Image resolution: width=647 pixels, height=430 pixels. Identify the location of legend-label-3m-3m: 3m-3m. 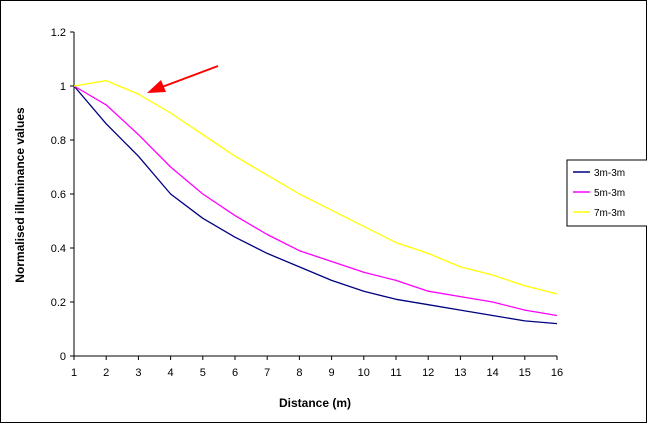
(609, 173).